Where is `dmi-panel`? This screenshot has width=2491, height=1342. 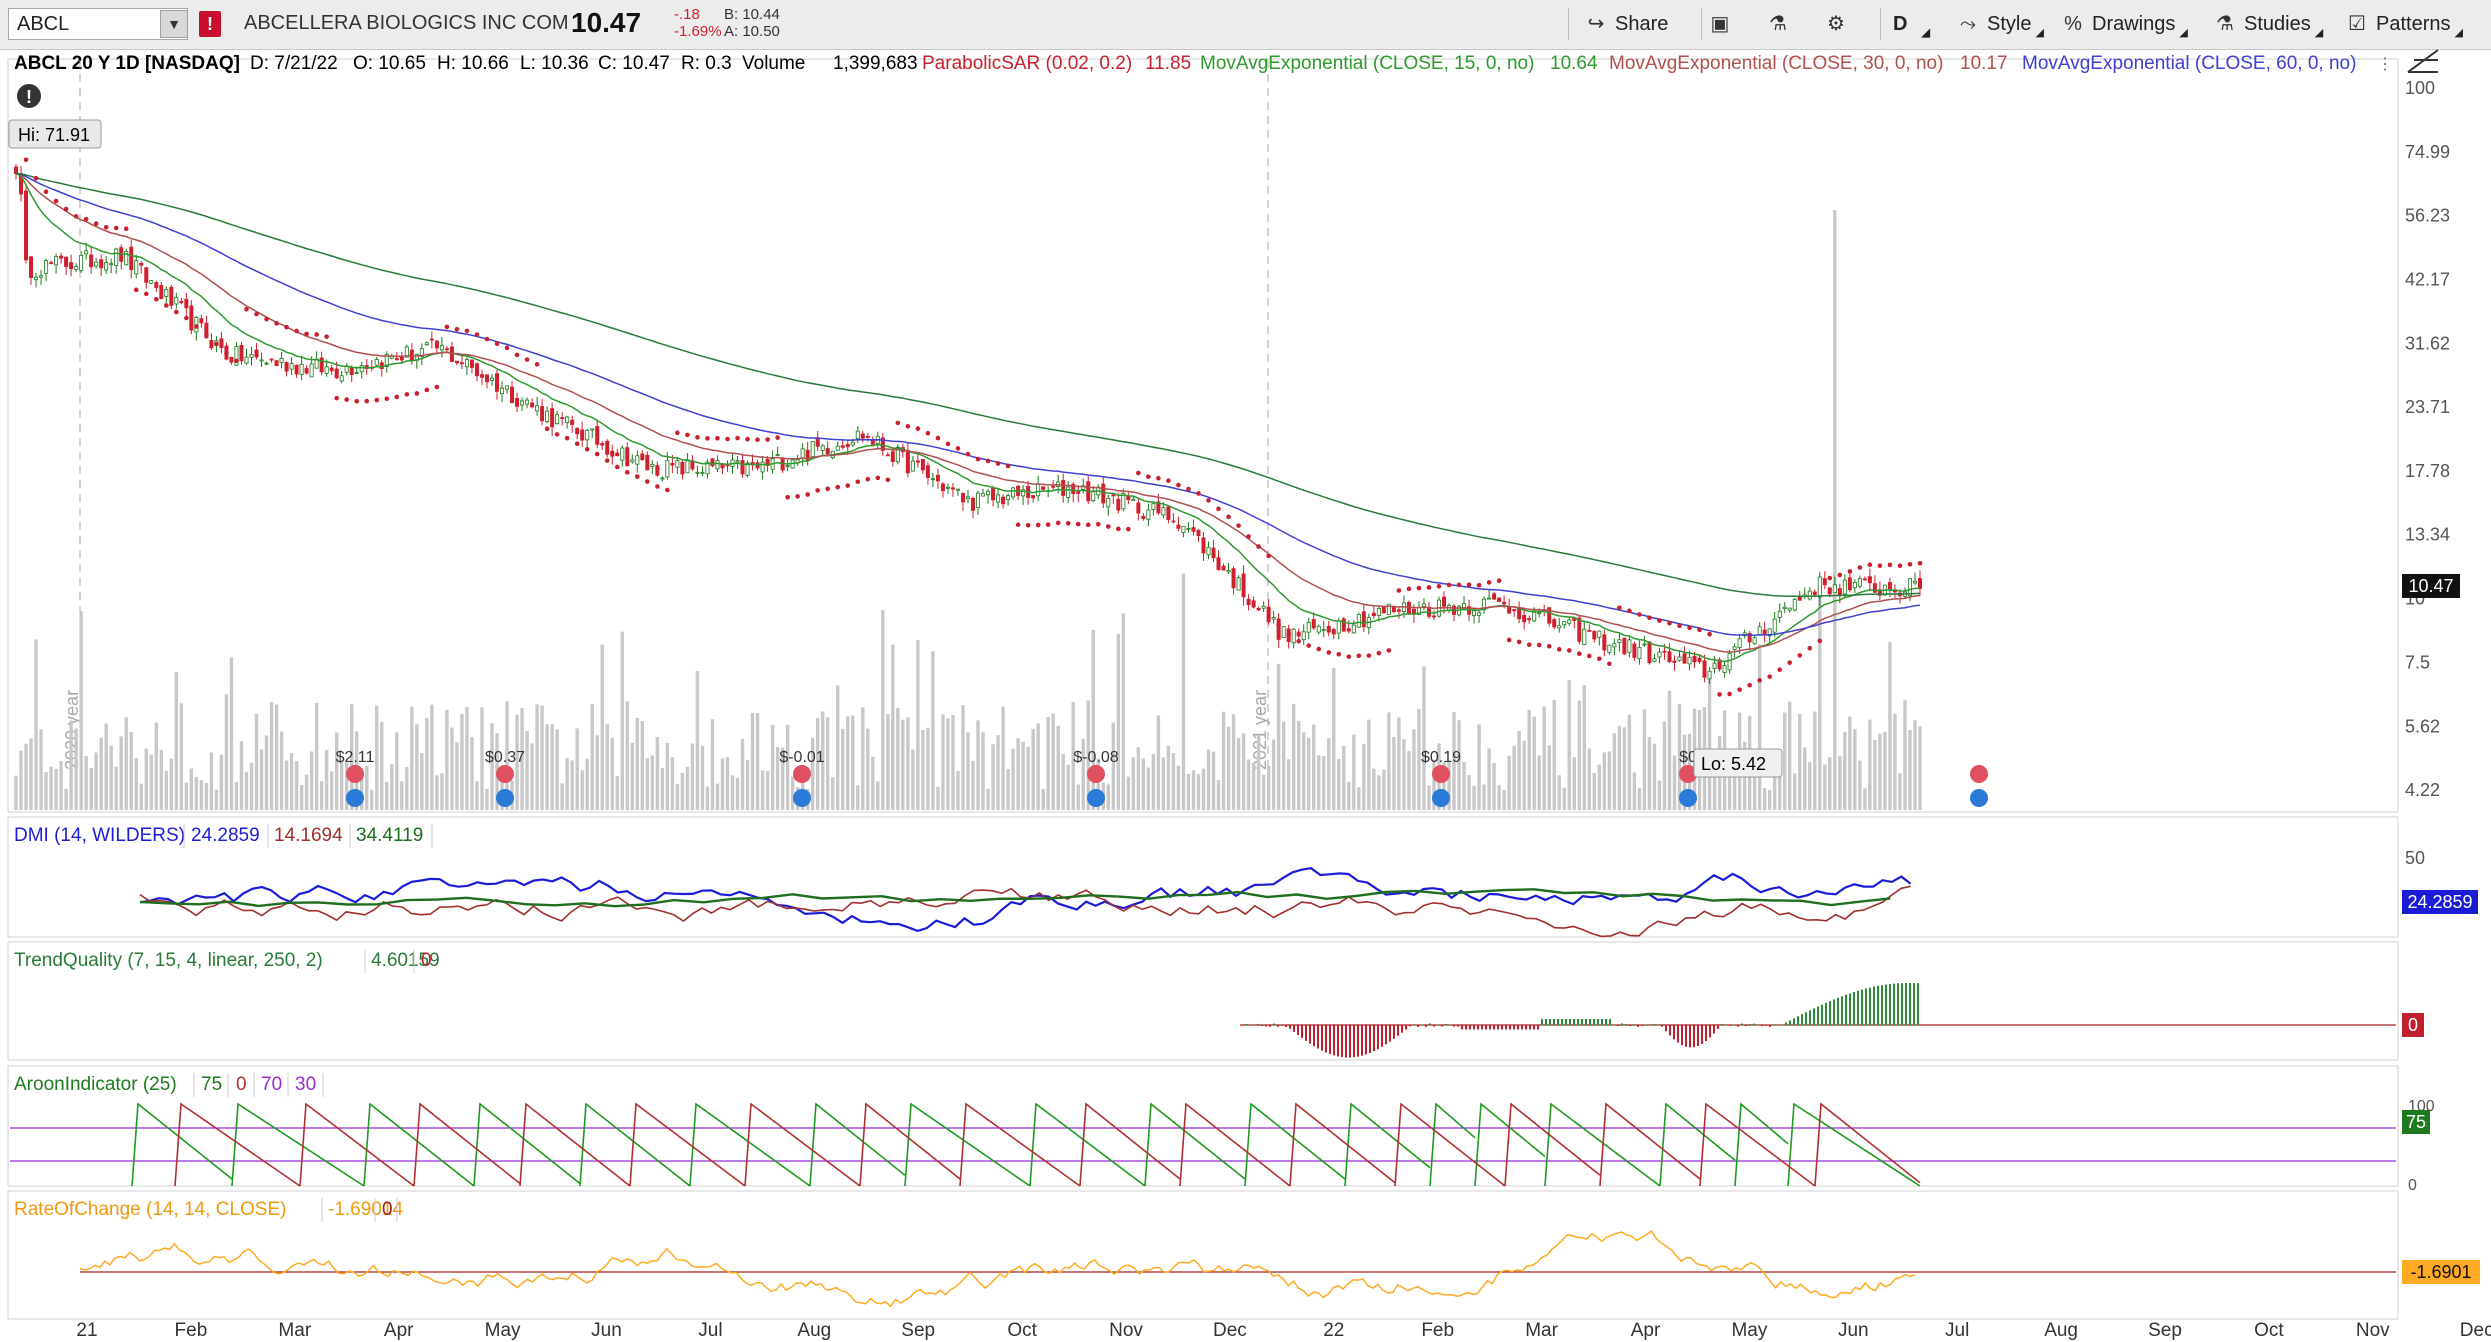
dmi-panel is located at coordinates (1203, 877).